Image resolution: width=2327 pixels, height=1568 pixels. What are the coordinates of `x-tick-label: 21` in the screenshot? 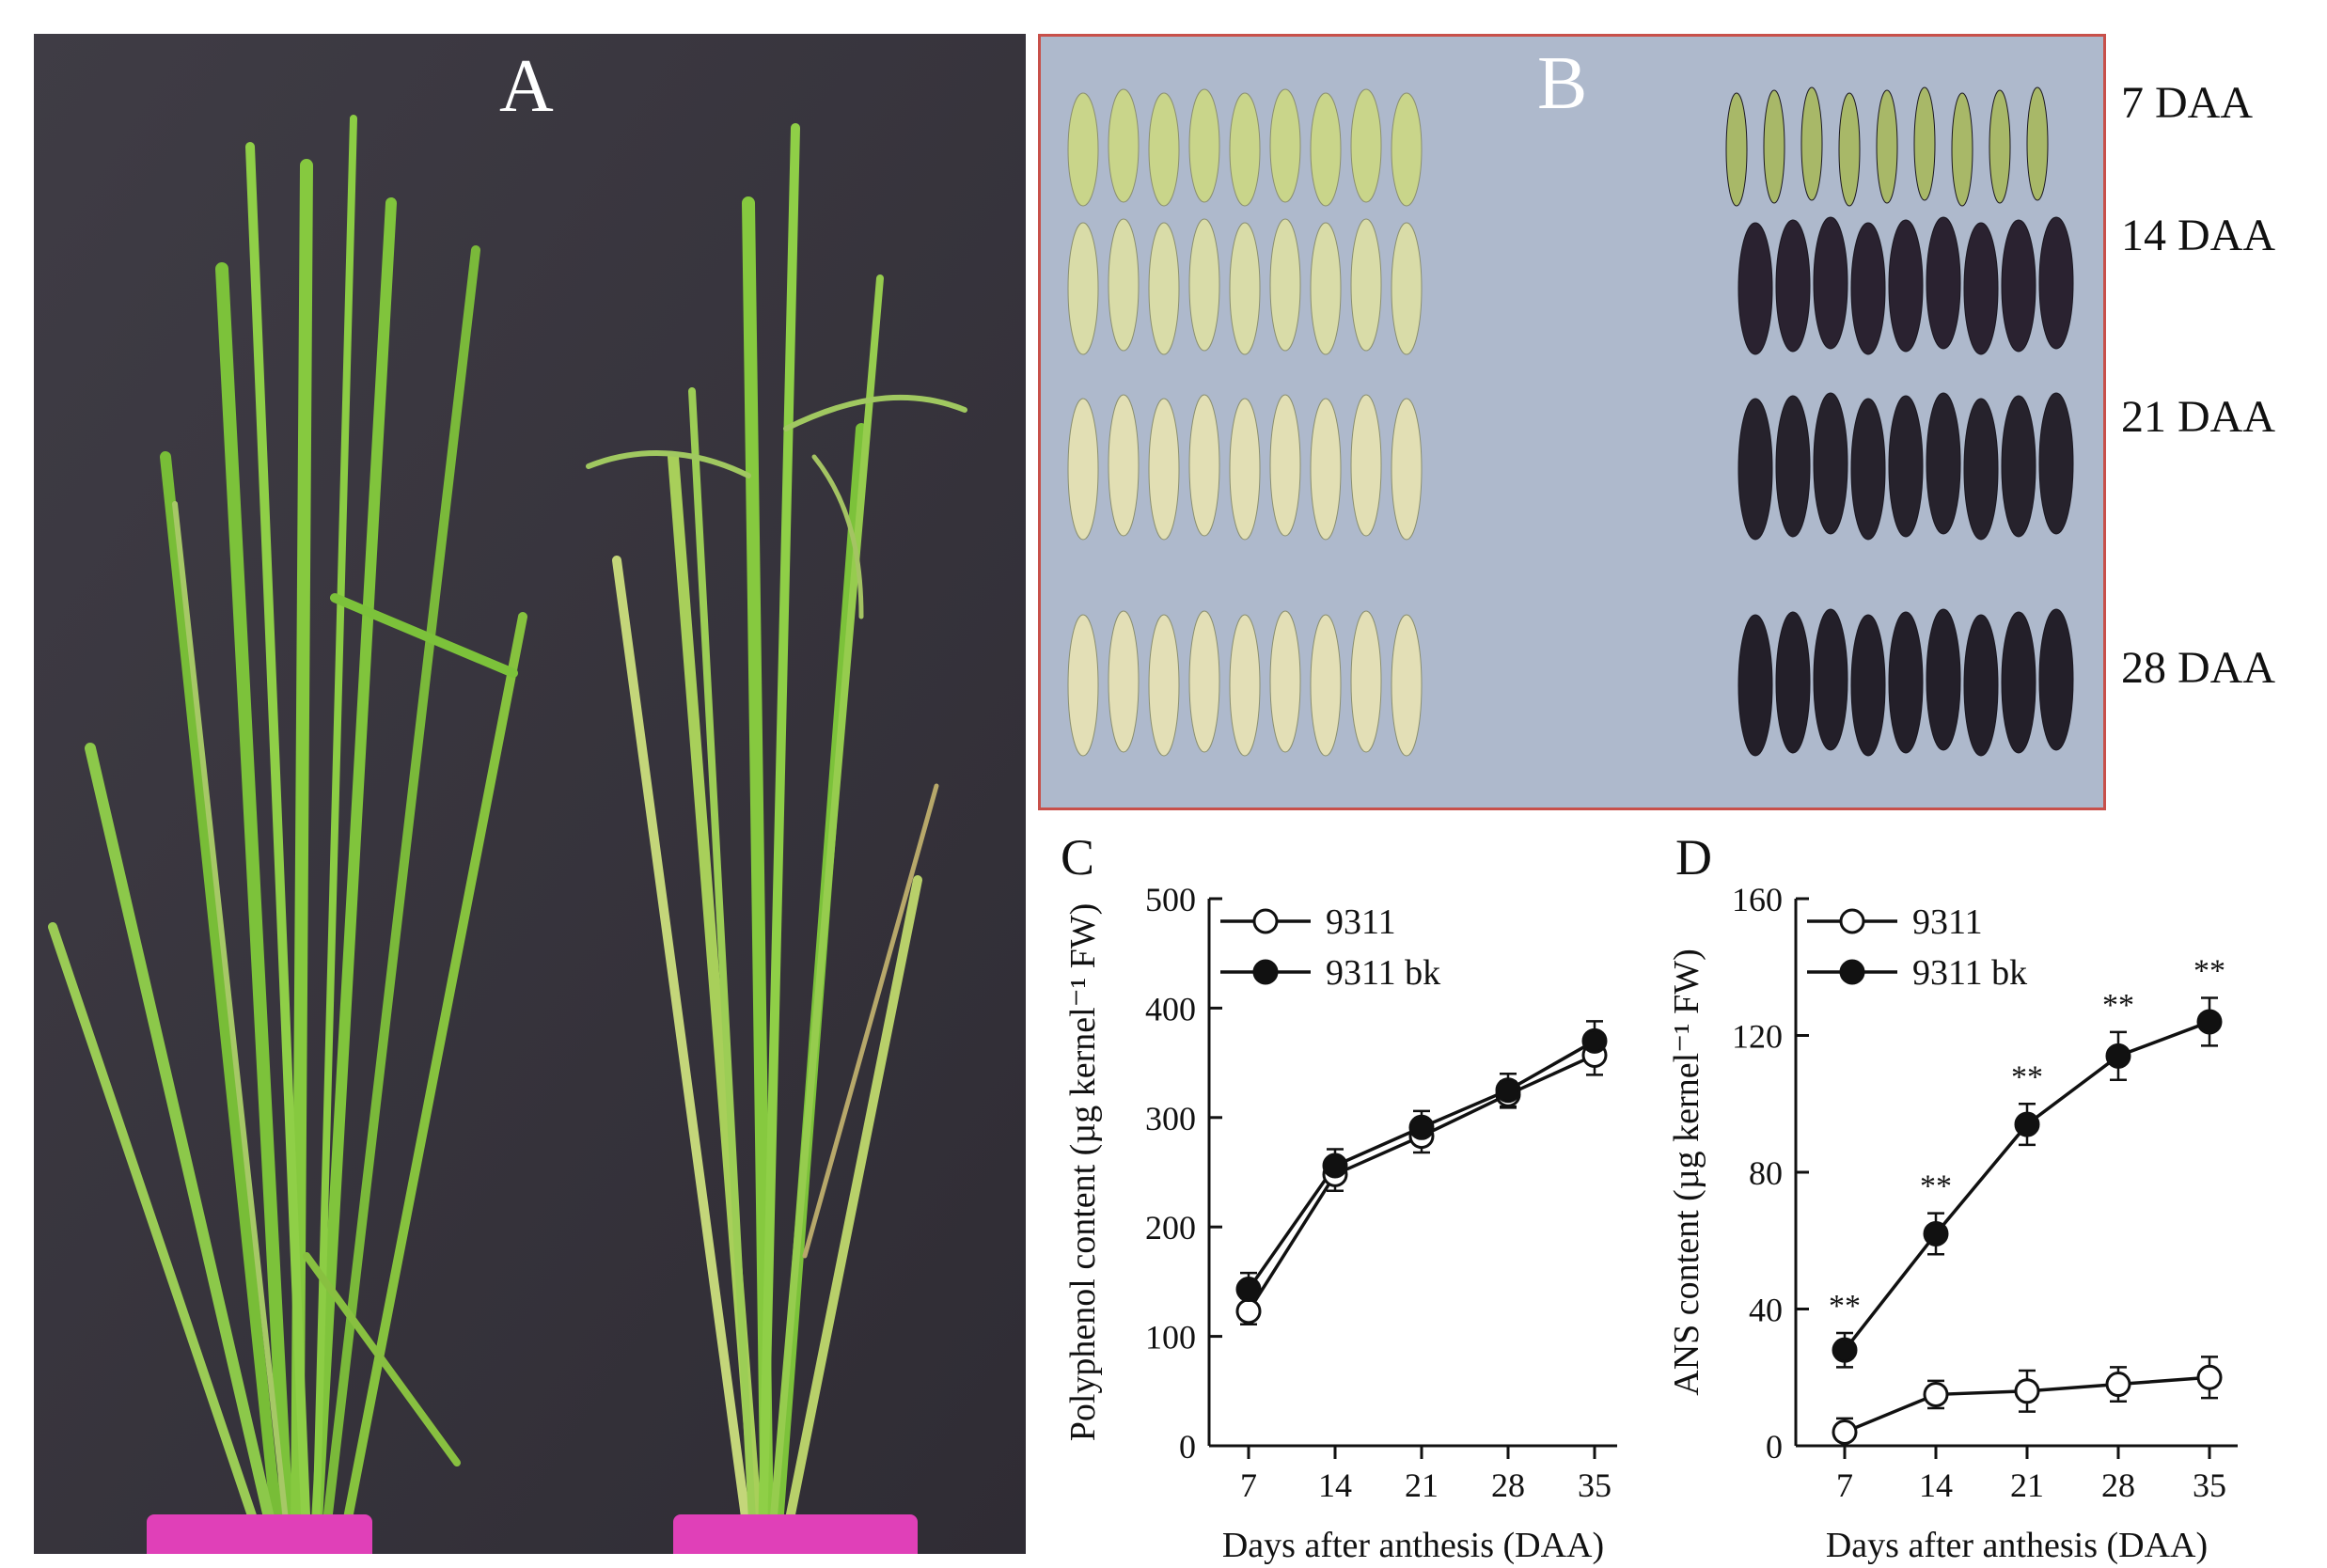 It's located at (1422, 1485).